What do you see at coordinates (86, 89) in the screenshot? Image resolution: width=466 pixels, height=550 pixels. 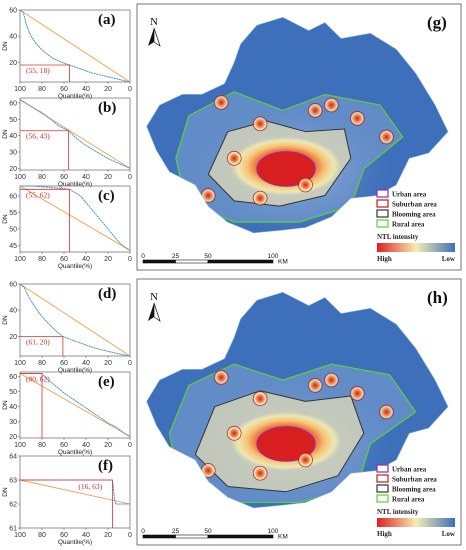 I see `chart-a-xtick-label: 40` at bounding box center [86, 89].